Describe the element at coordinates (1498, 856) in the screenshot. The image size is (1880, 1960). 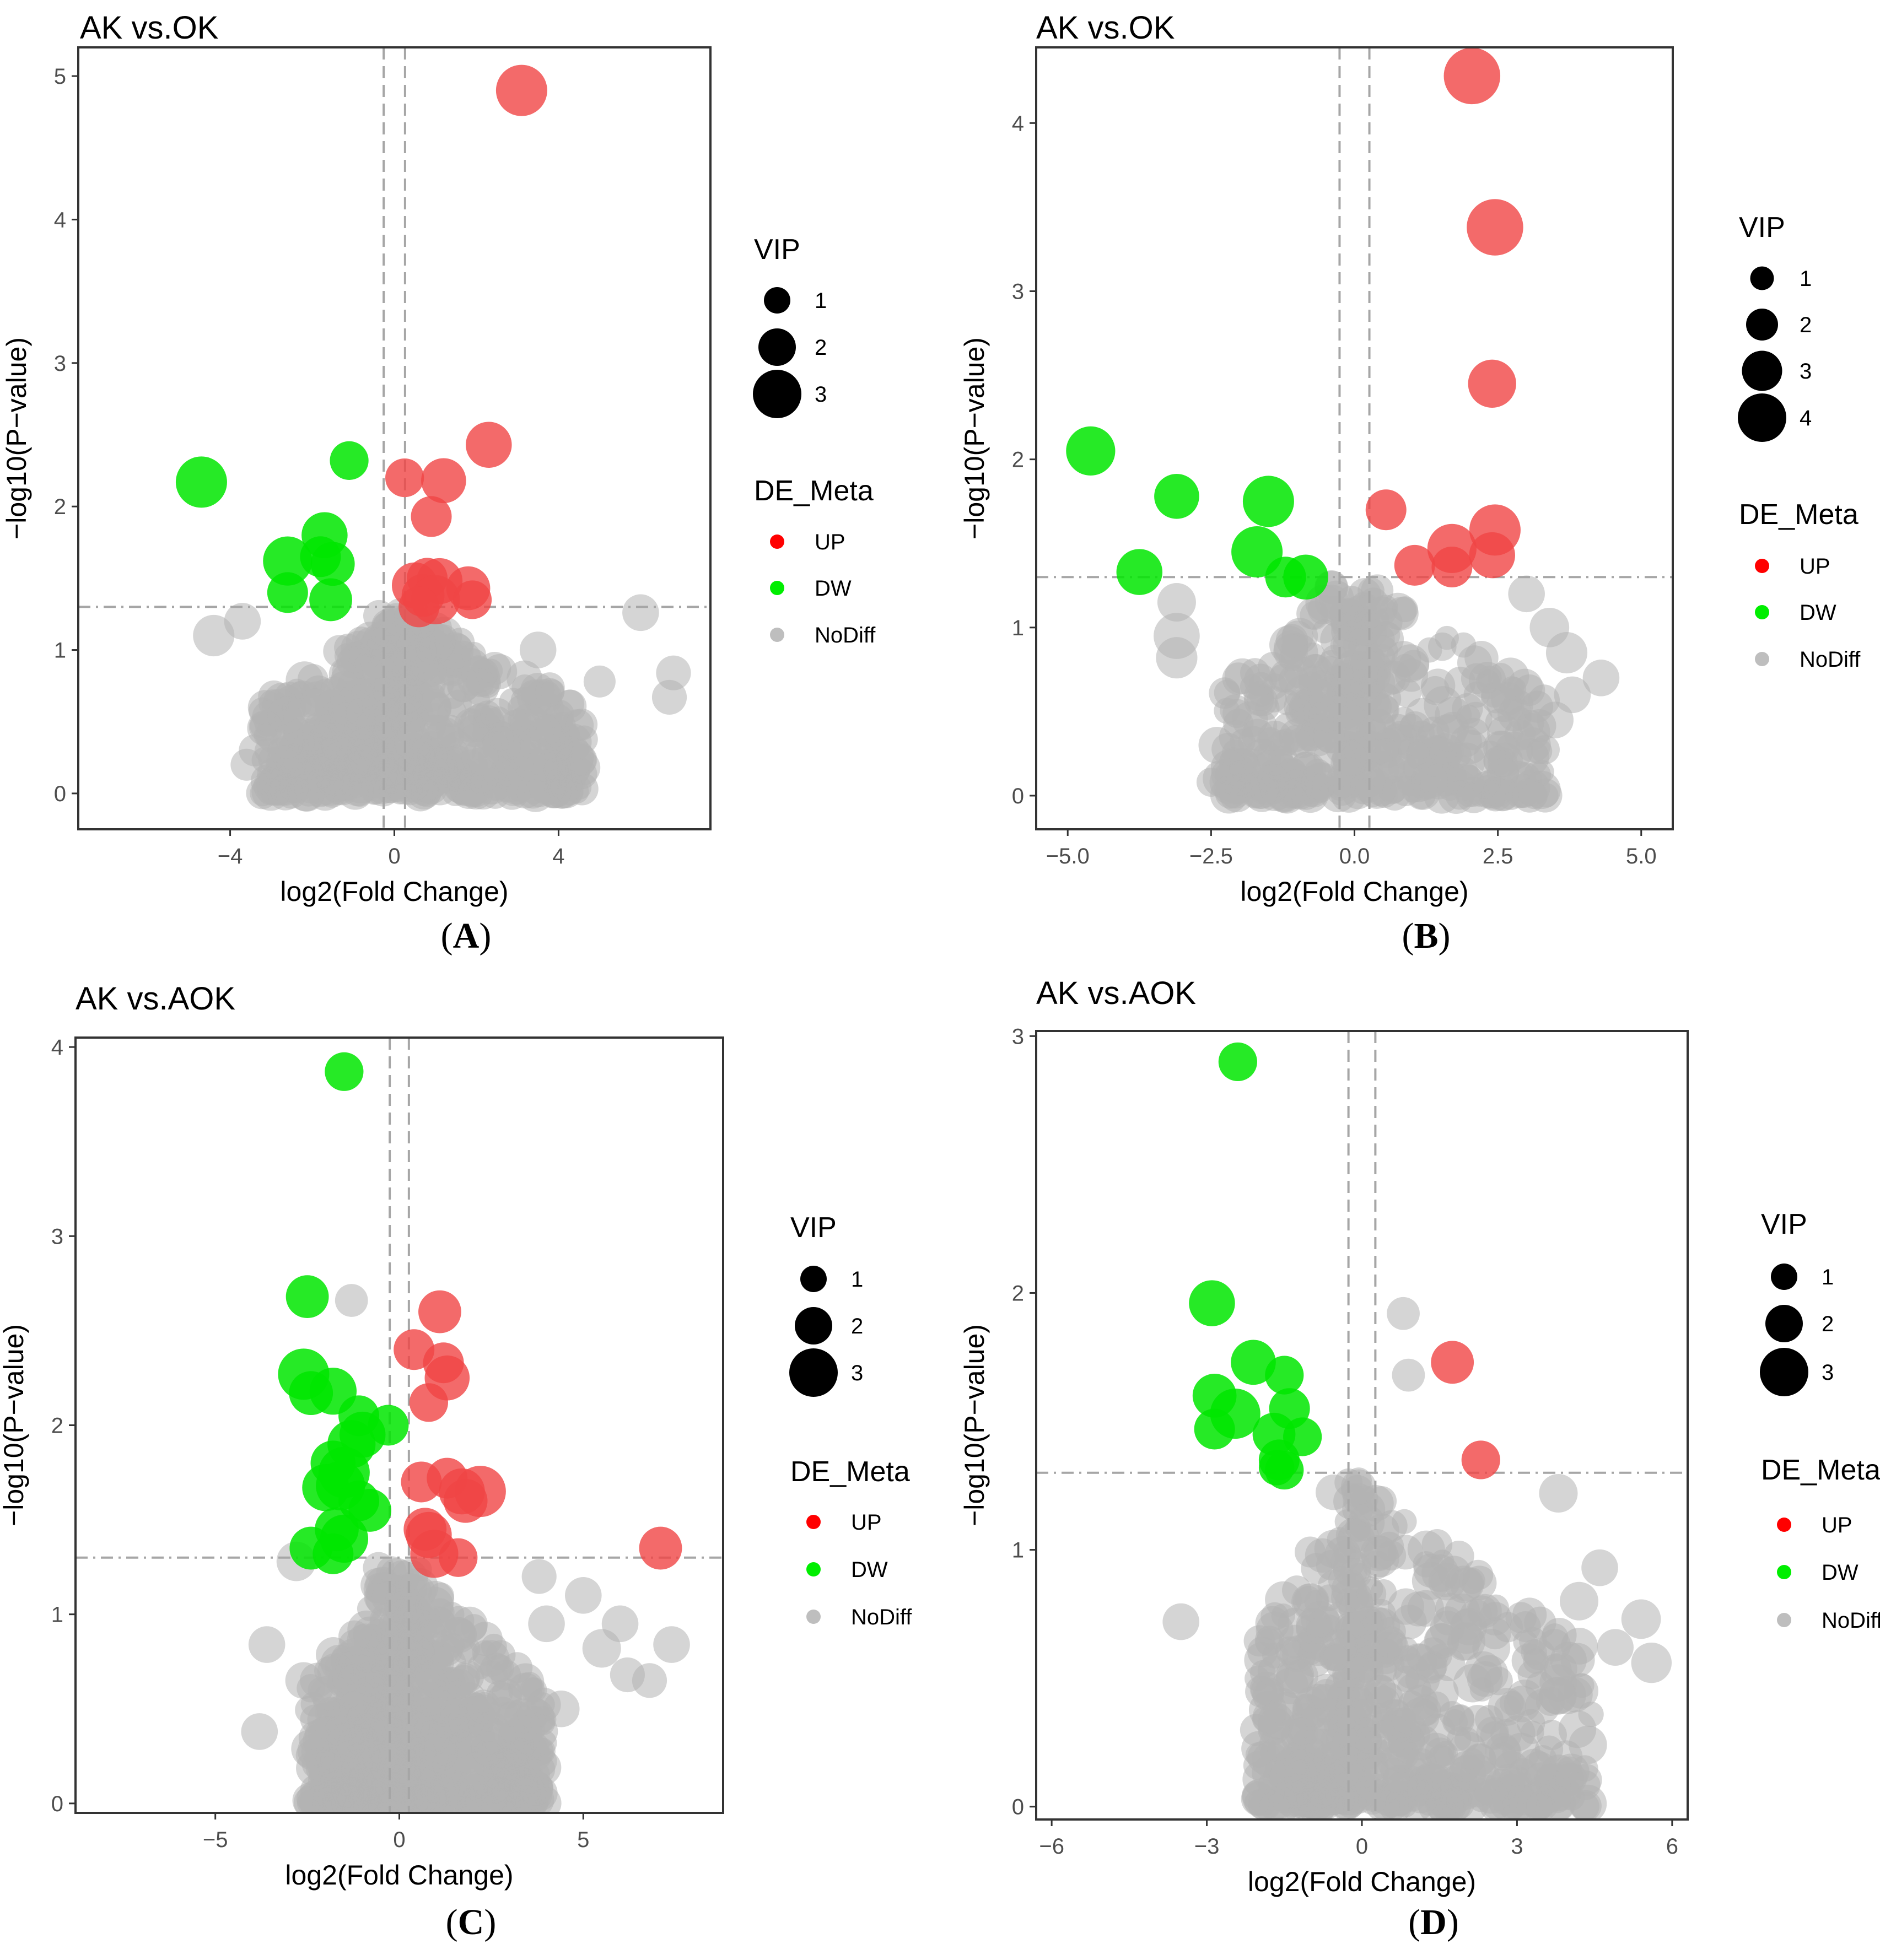
I see `x-tick-label: 2.5` at that location.